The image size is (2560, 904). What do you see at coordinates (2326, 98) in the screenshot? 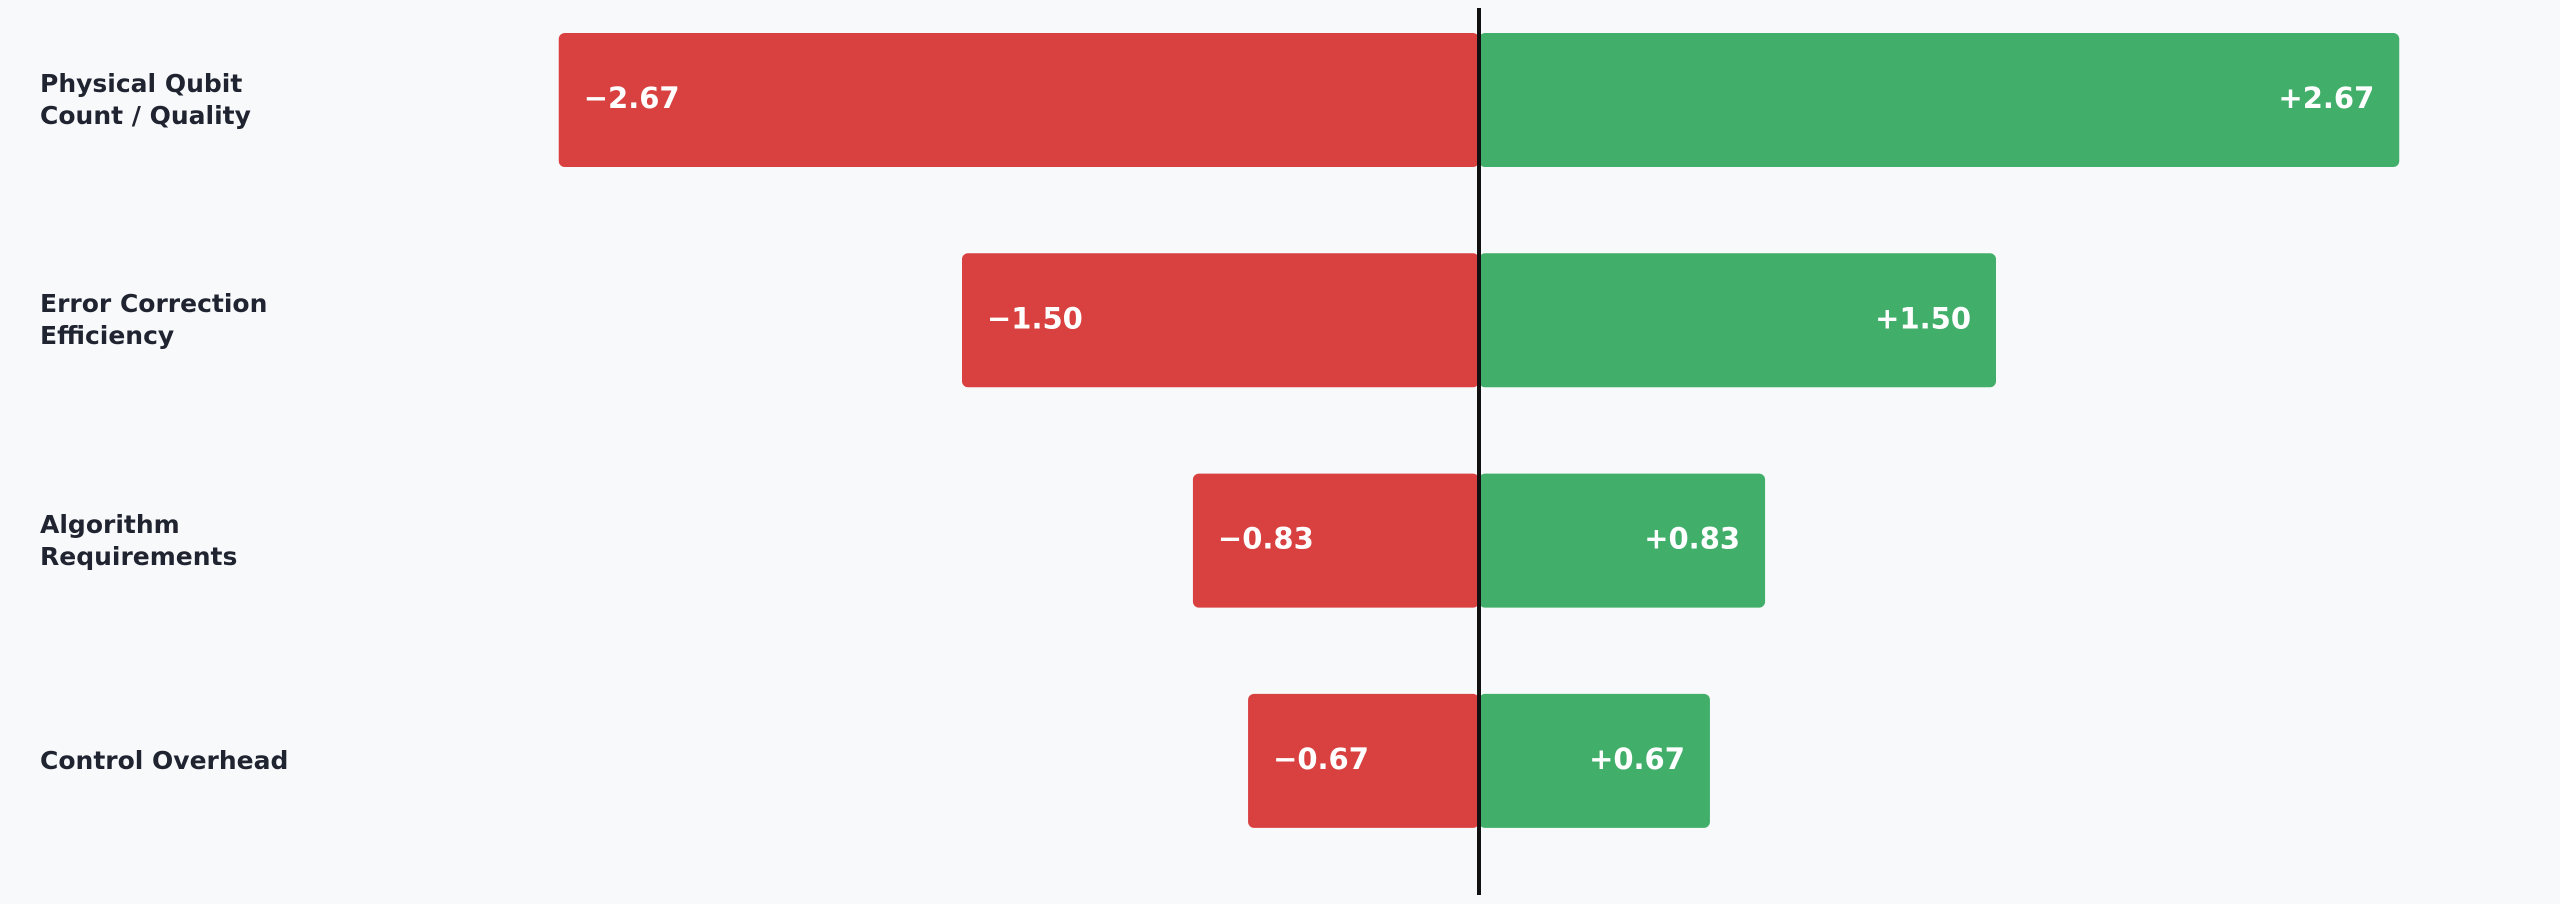
I see `value-label: +2.67` at bounding box center [2326, 98].